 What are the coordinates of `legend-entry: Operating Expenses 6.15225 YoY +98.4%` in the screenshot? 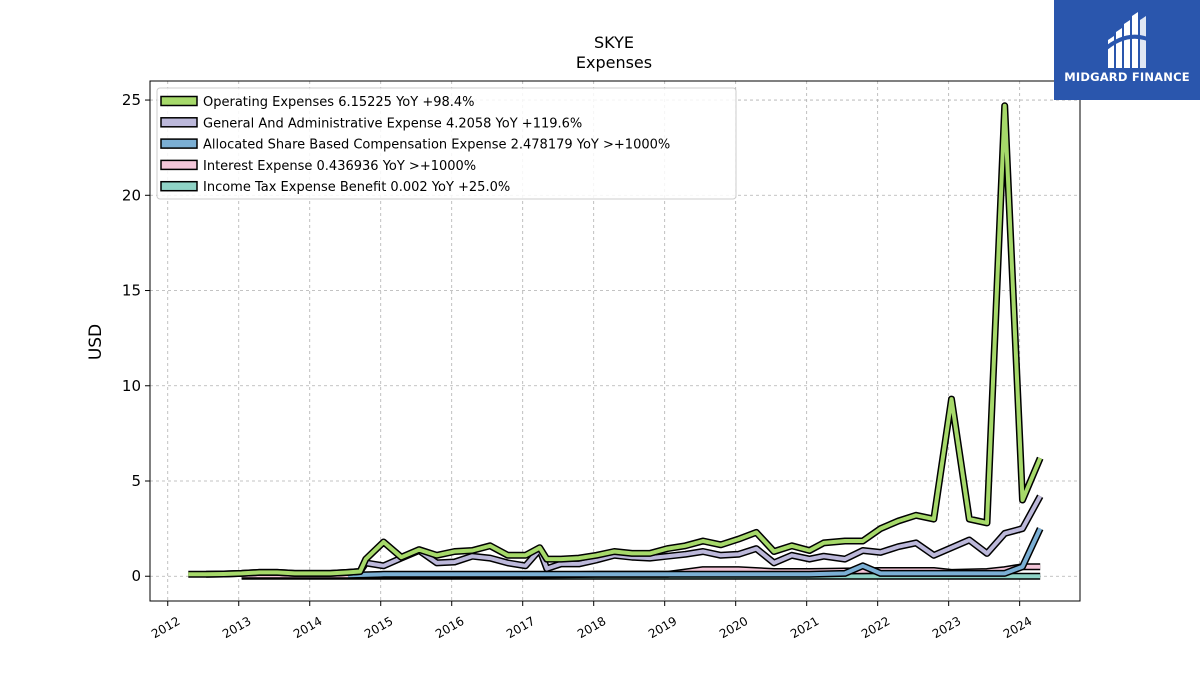 It's located at (339, 102).